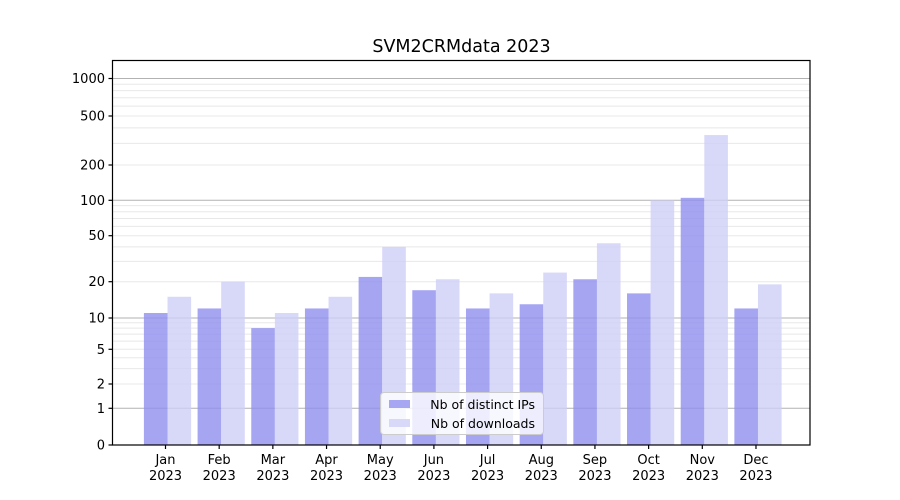  Describe the element at coordinates (555, 358) in the screenshot. I see `bar-downloads-aug` at that location.